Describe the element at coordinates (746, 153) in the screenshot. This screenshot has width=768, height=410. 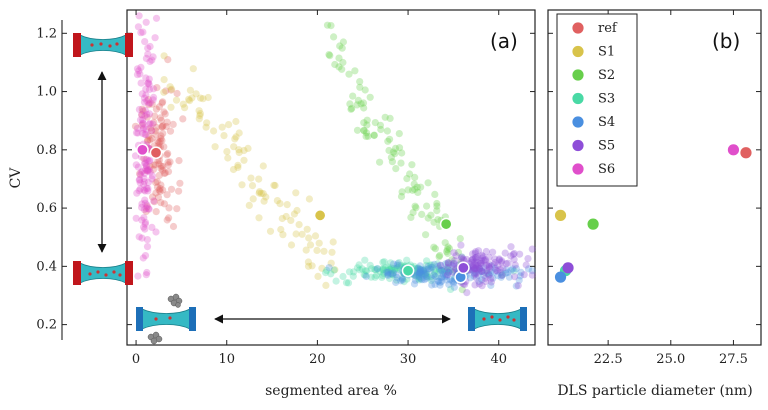
I see `point-ref` at that location.